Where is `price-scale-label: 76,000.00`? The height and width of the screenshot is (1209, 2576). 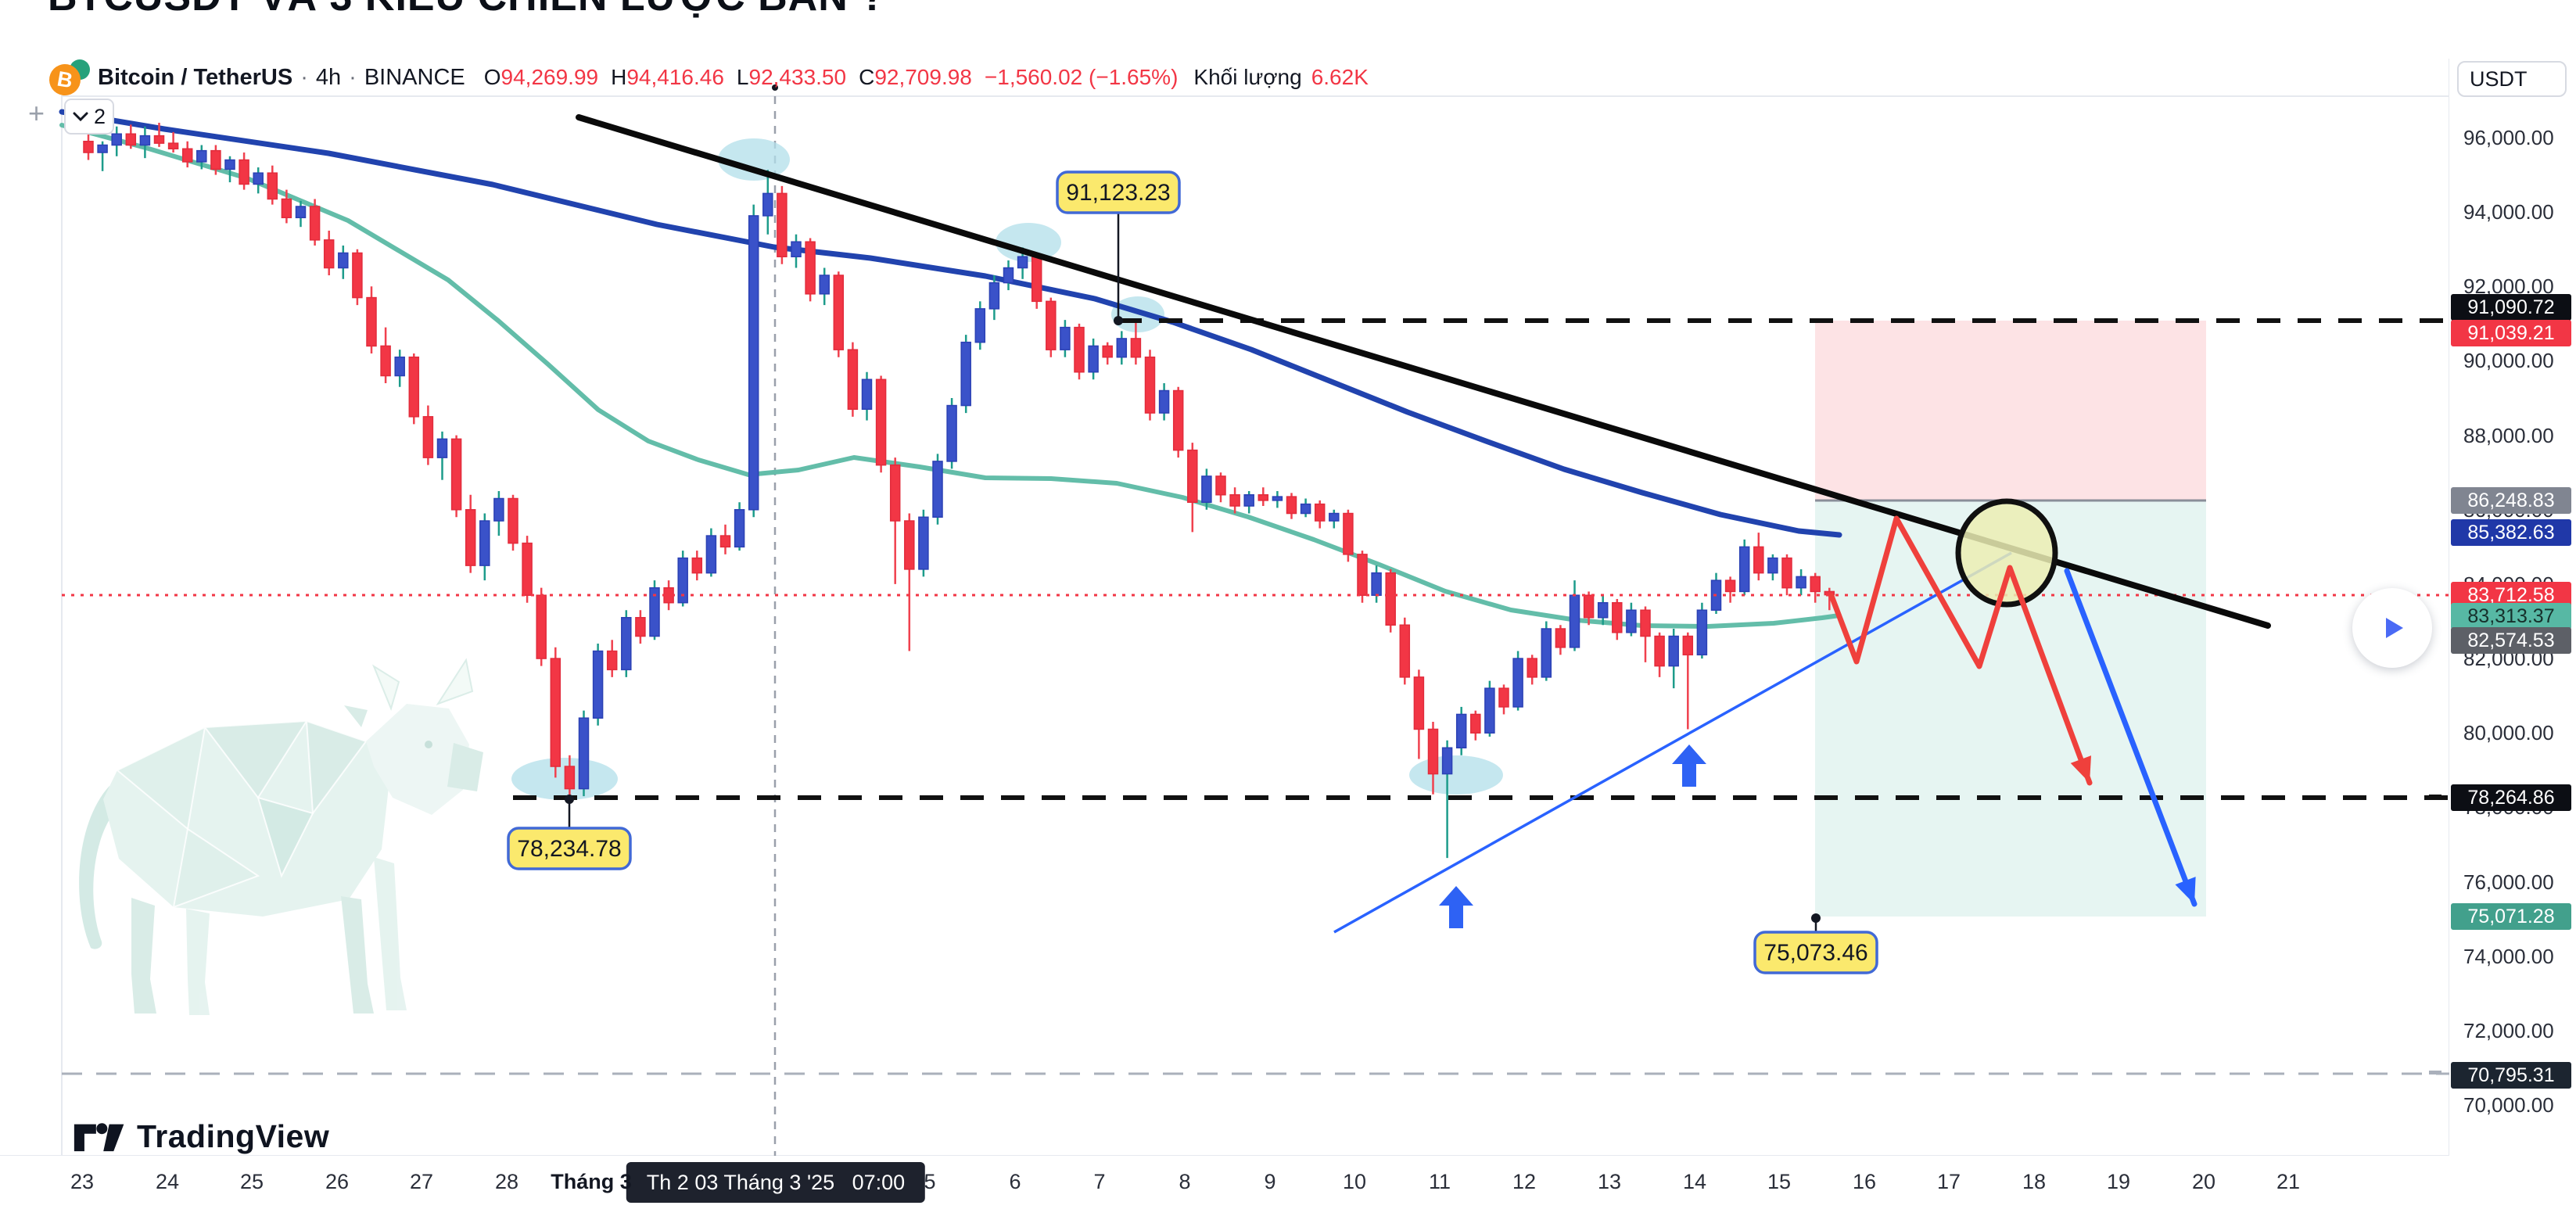 price-scale-label: 76,000.00 is located at coordinates (2509, 882).